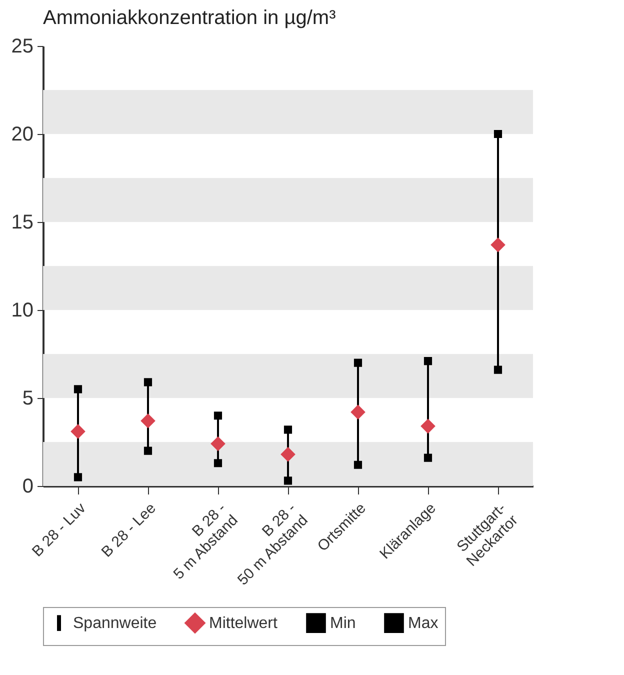 This screenshot has height=675, width=624. What do you see at coordinates (243, 623) in the screenshot?
I see `legend-label: Mittelwert` at bounding box center [243, 623].